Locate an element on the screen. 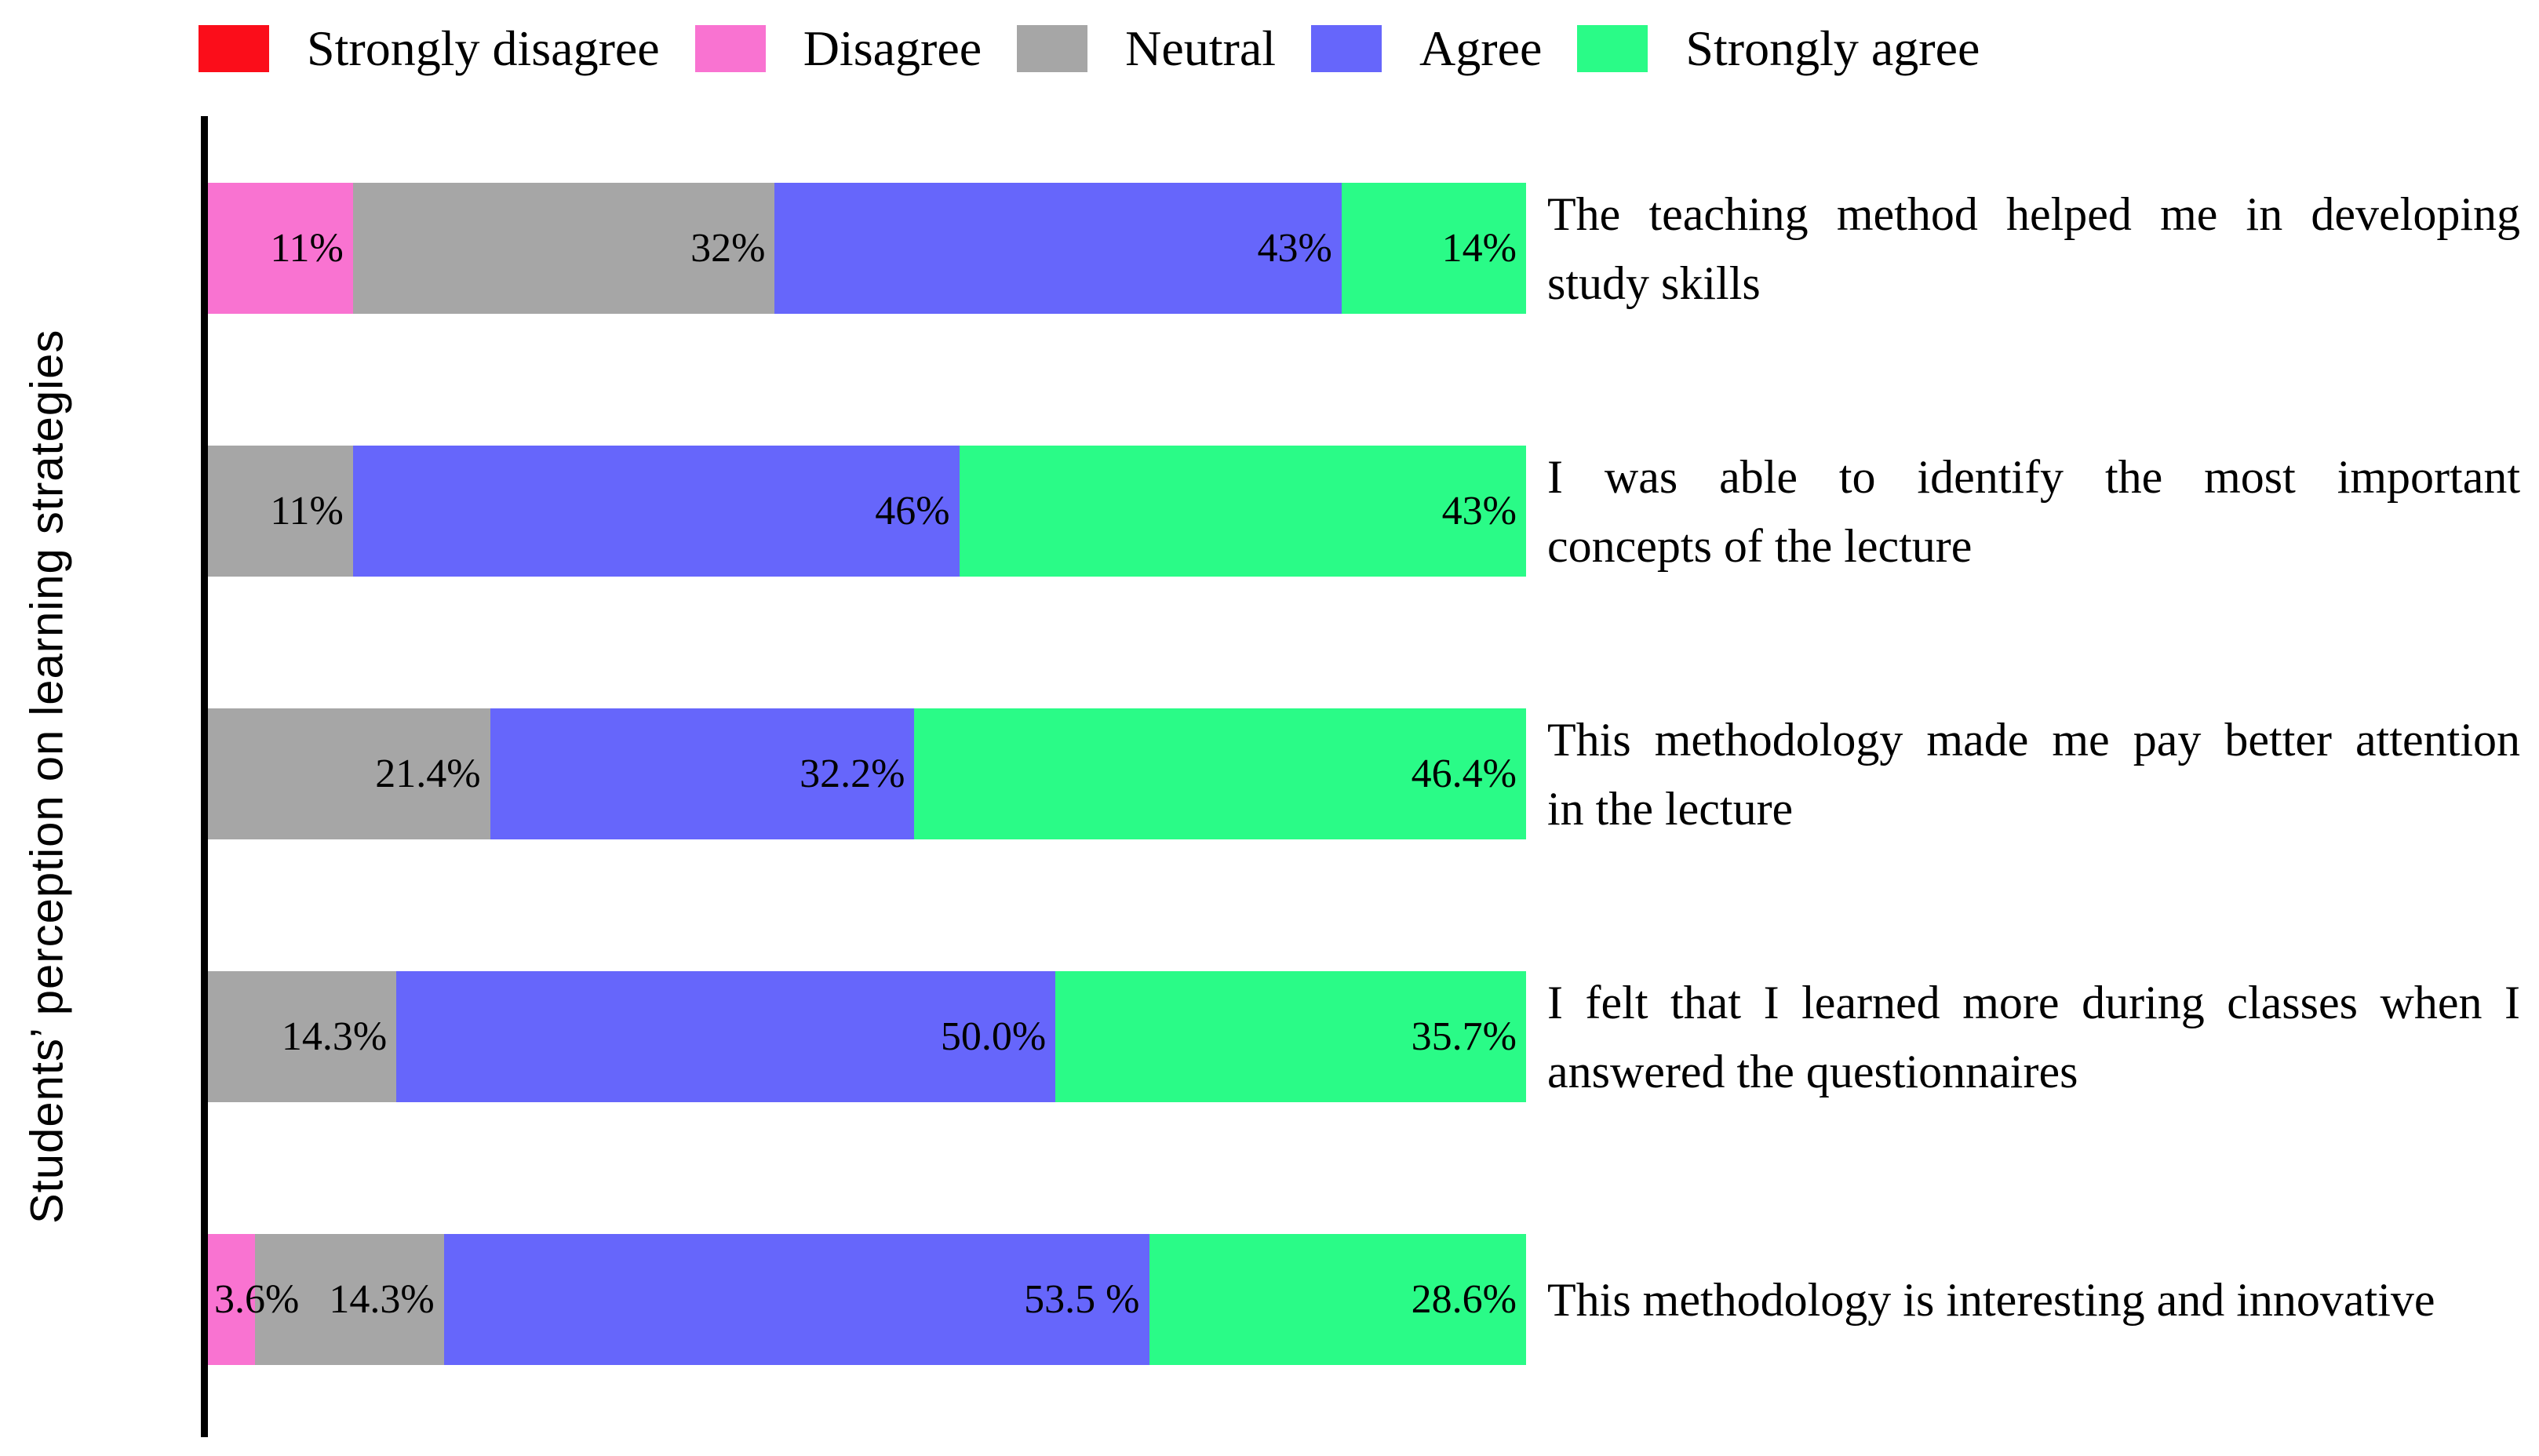 Image resolution: width=2539 pixels, height=1456 pixels. bar-segment-agree: 50.0% is located at coordinates (726, 1036).